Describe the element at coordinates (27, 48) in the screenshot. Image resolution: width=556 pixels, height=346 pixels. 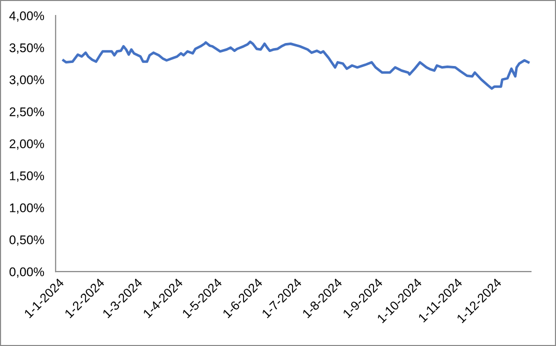
I see `y-tick-label: 3,50%` at that location.